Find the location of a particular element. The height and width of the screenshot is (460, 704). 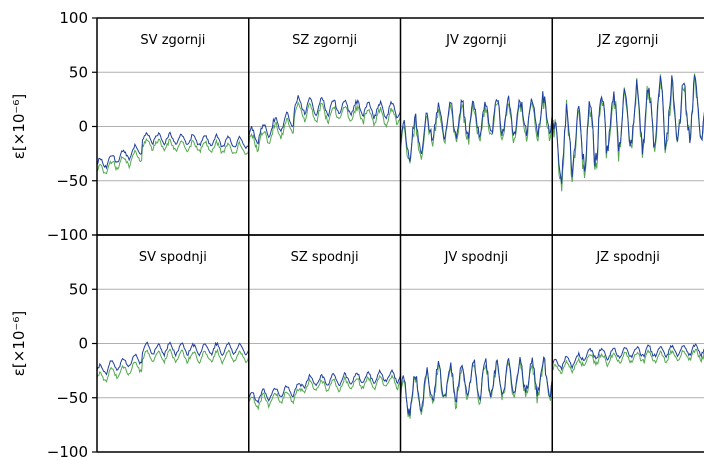

panel-title: JZ spodnji is located at coordinates (627, 257).